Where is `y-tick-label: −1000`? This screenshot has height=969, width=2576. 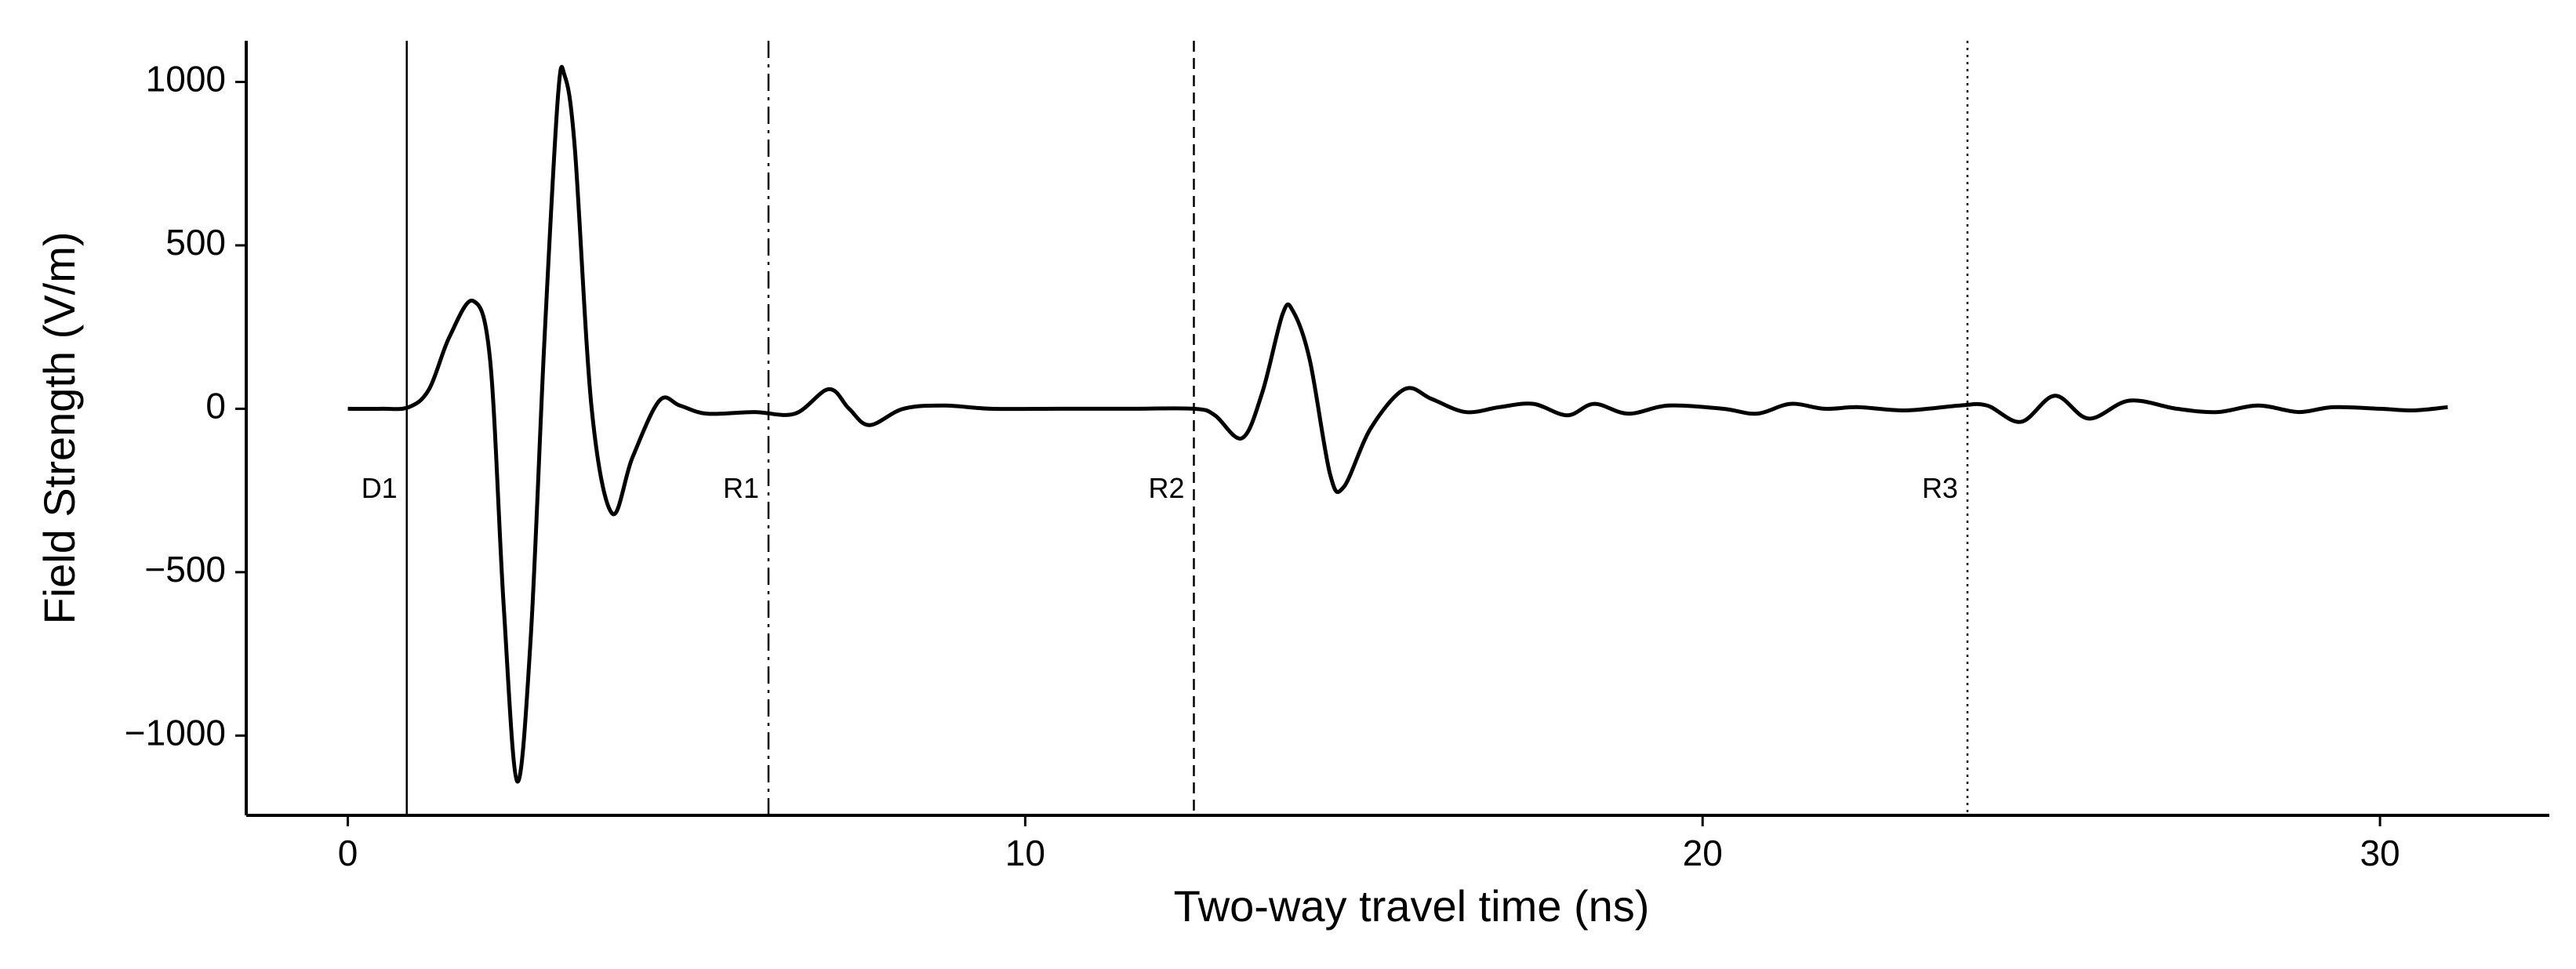
y-tick-label: −1000 is located at coordinates (175, 732).